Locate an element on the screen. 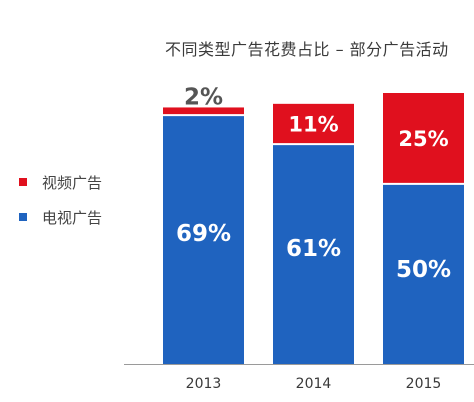  bar-segment-video-2014 is located at coordinates (313, 123).